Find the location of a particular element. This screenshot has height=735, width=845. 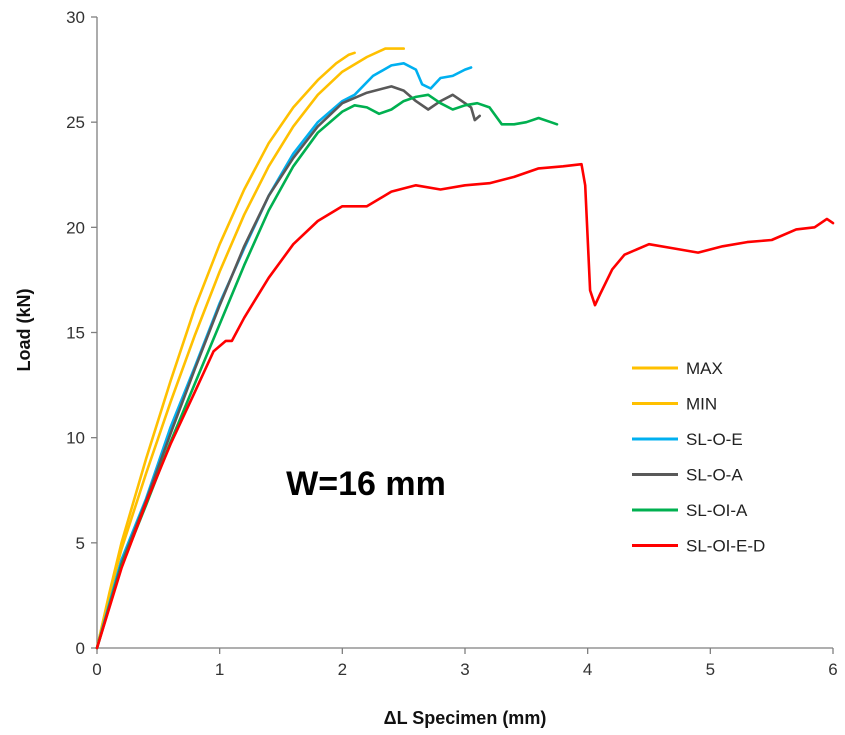

x-tick-label: 5 is located at coordinates (710, 669).